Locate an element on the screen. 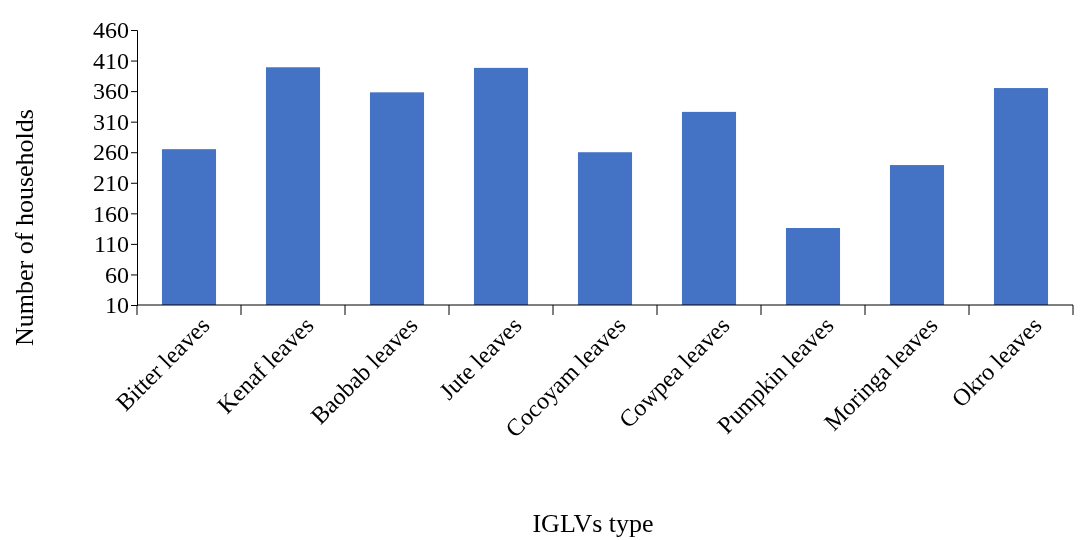 The width and height of the screenshot is (1089, 540). y-tick-label: 60 is located at coordinates (117, 274).